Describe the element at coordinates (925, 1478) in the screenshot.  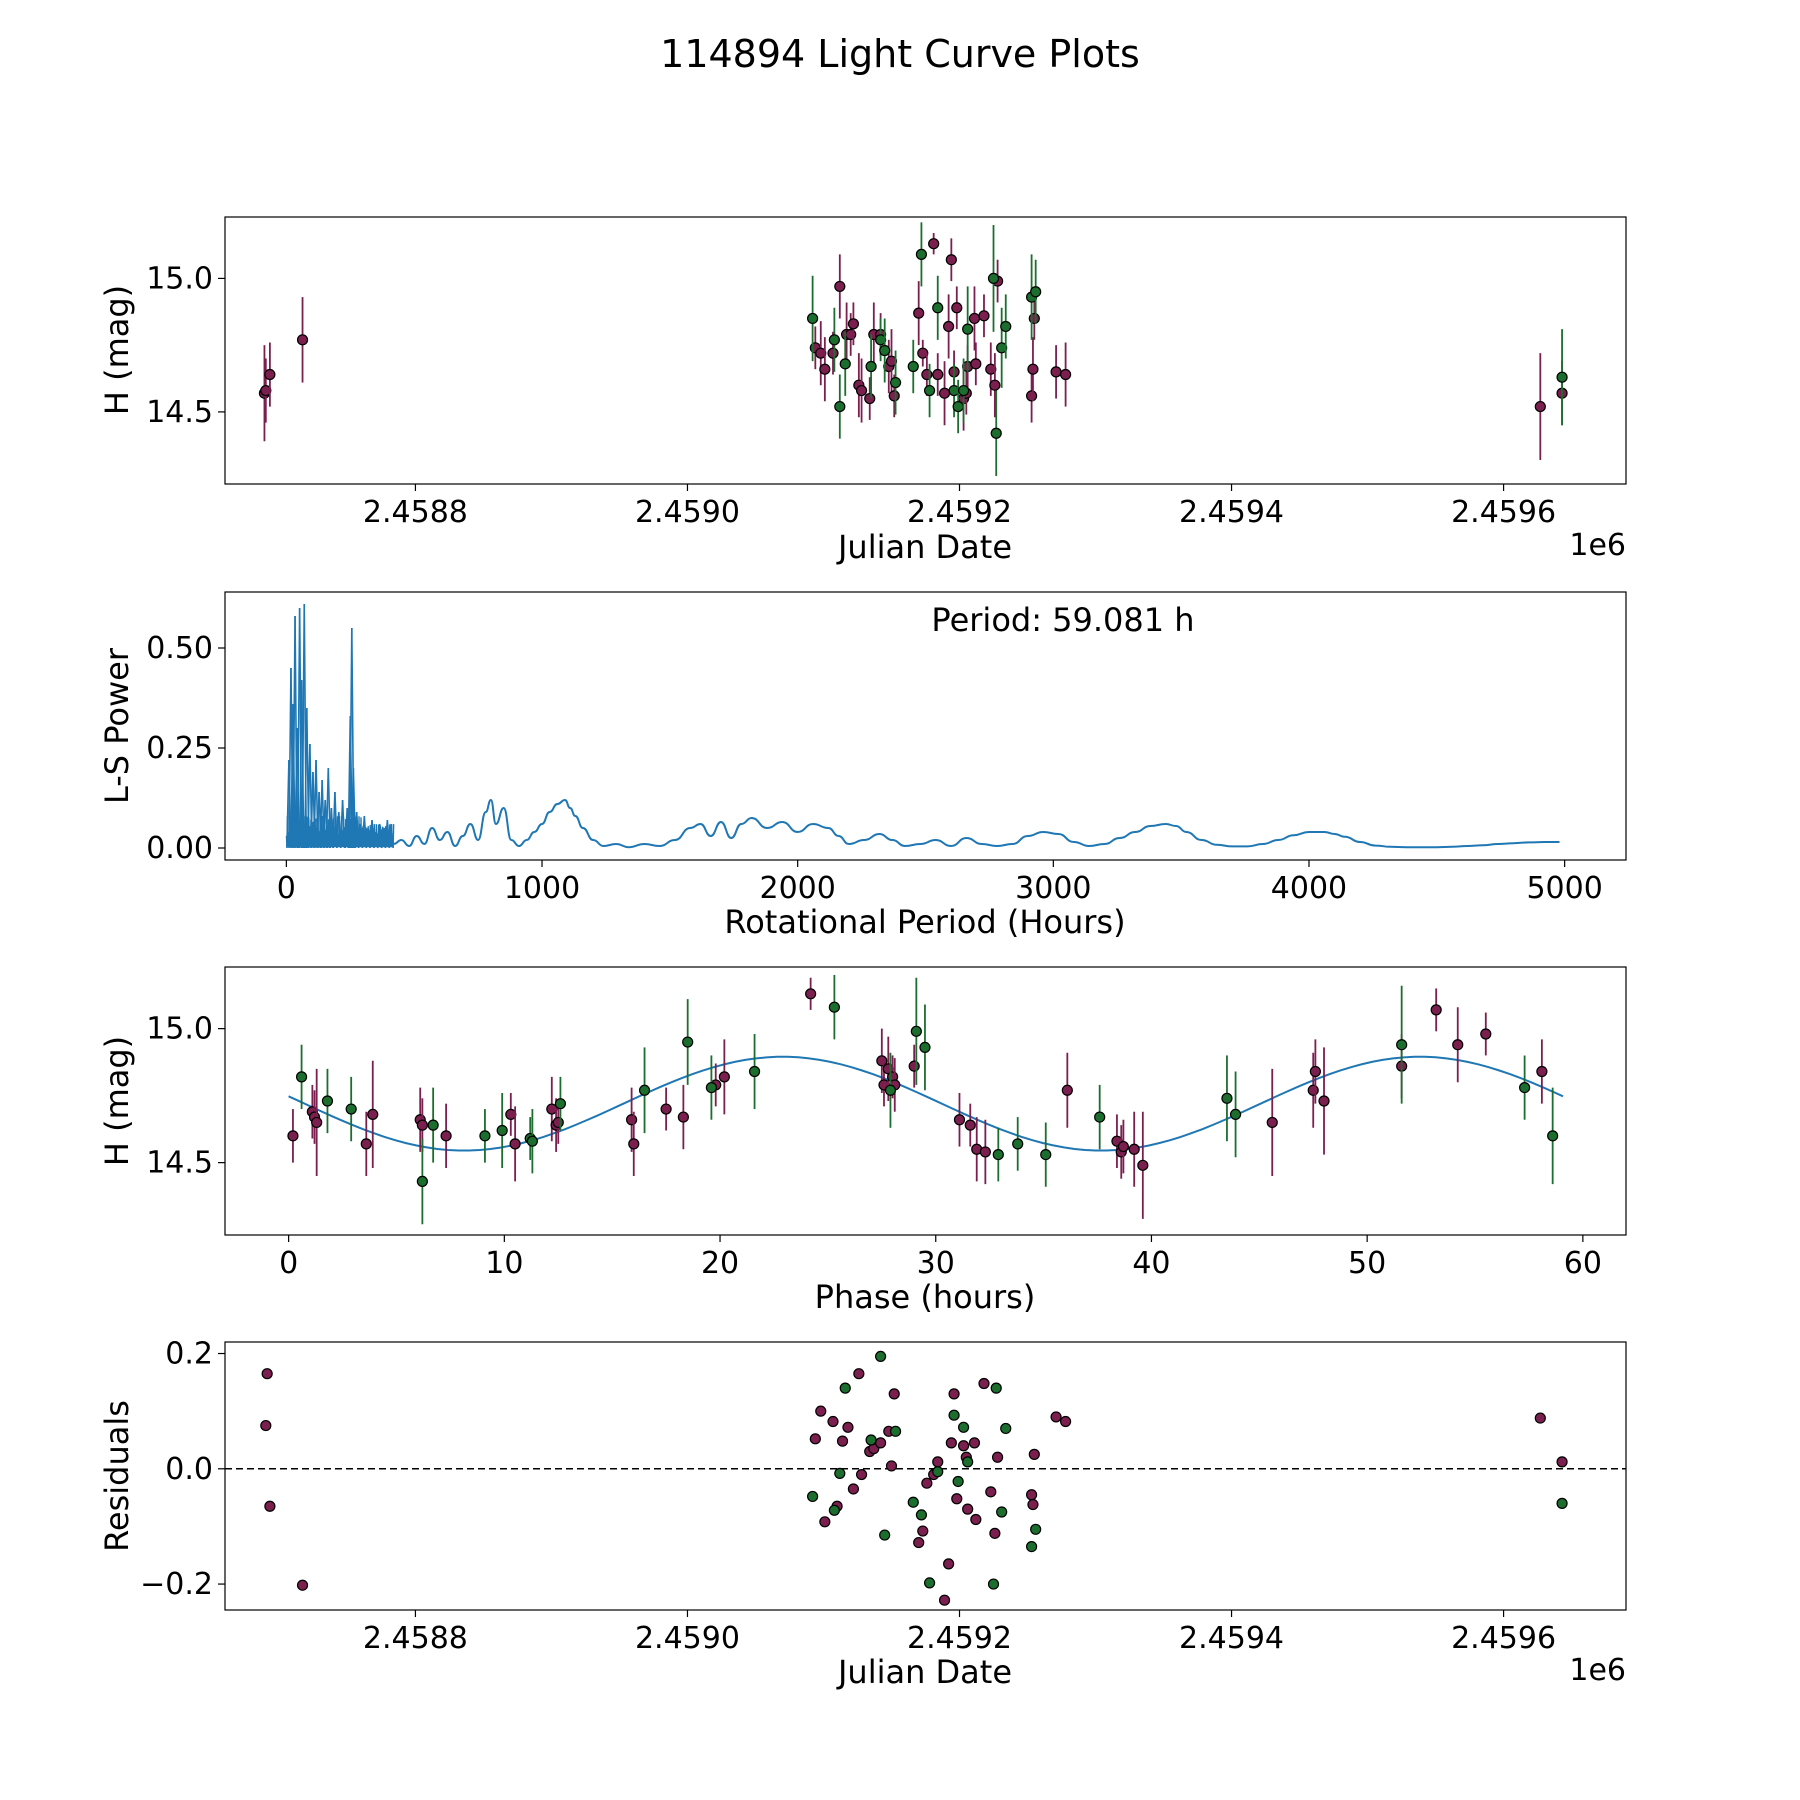
I see `residuals-marks` at that location.